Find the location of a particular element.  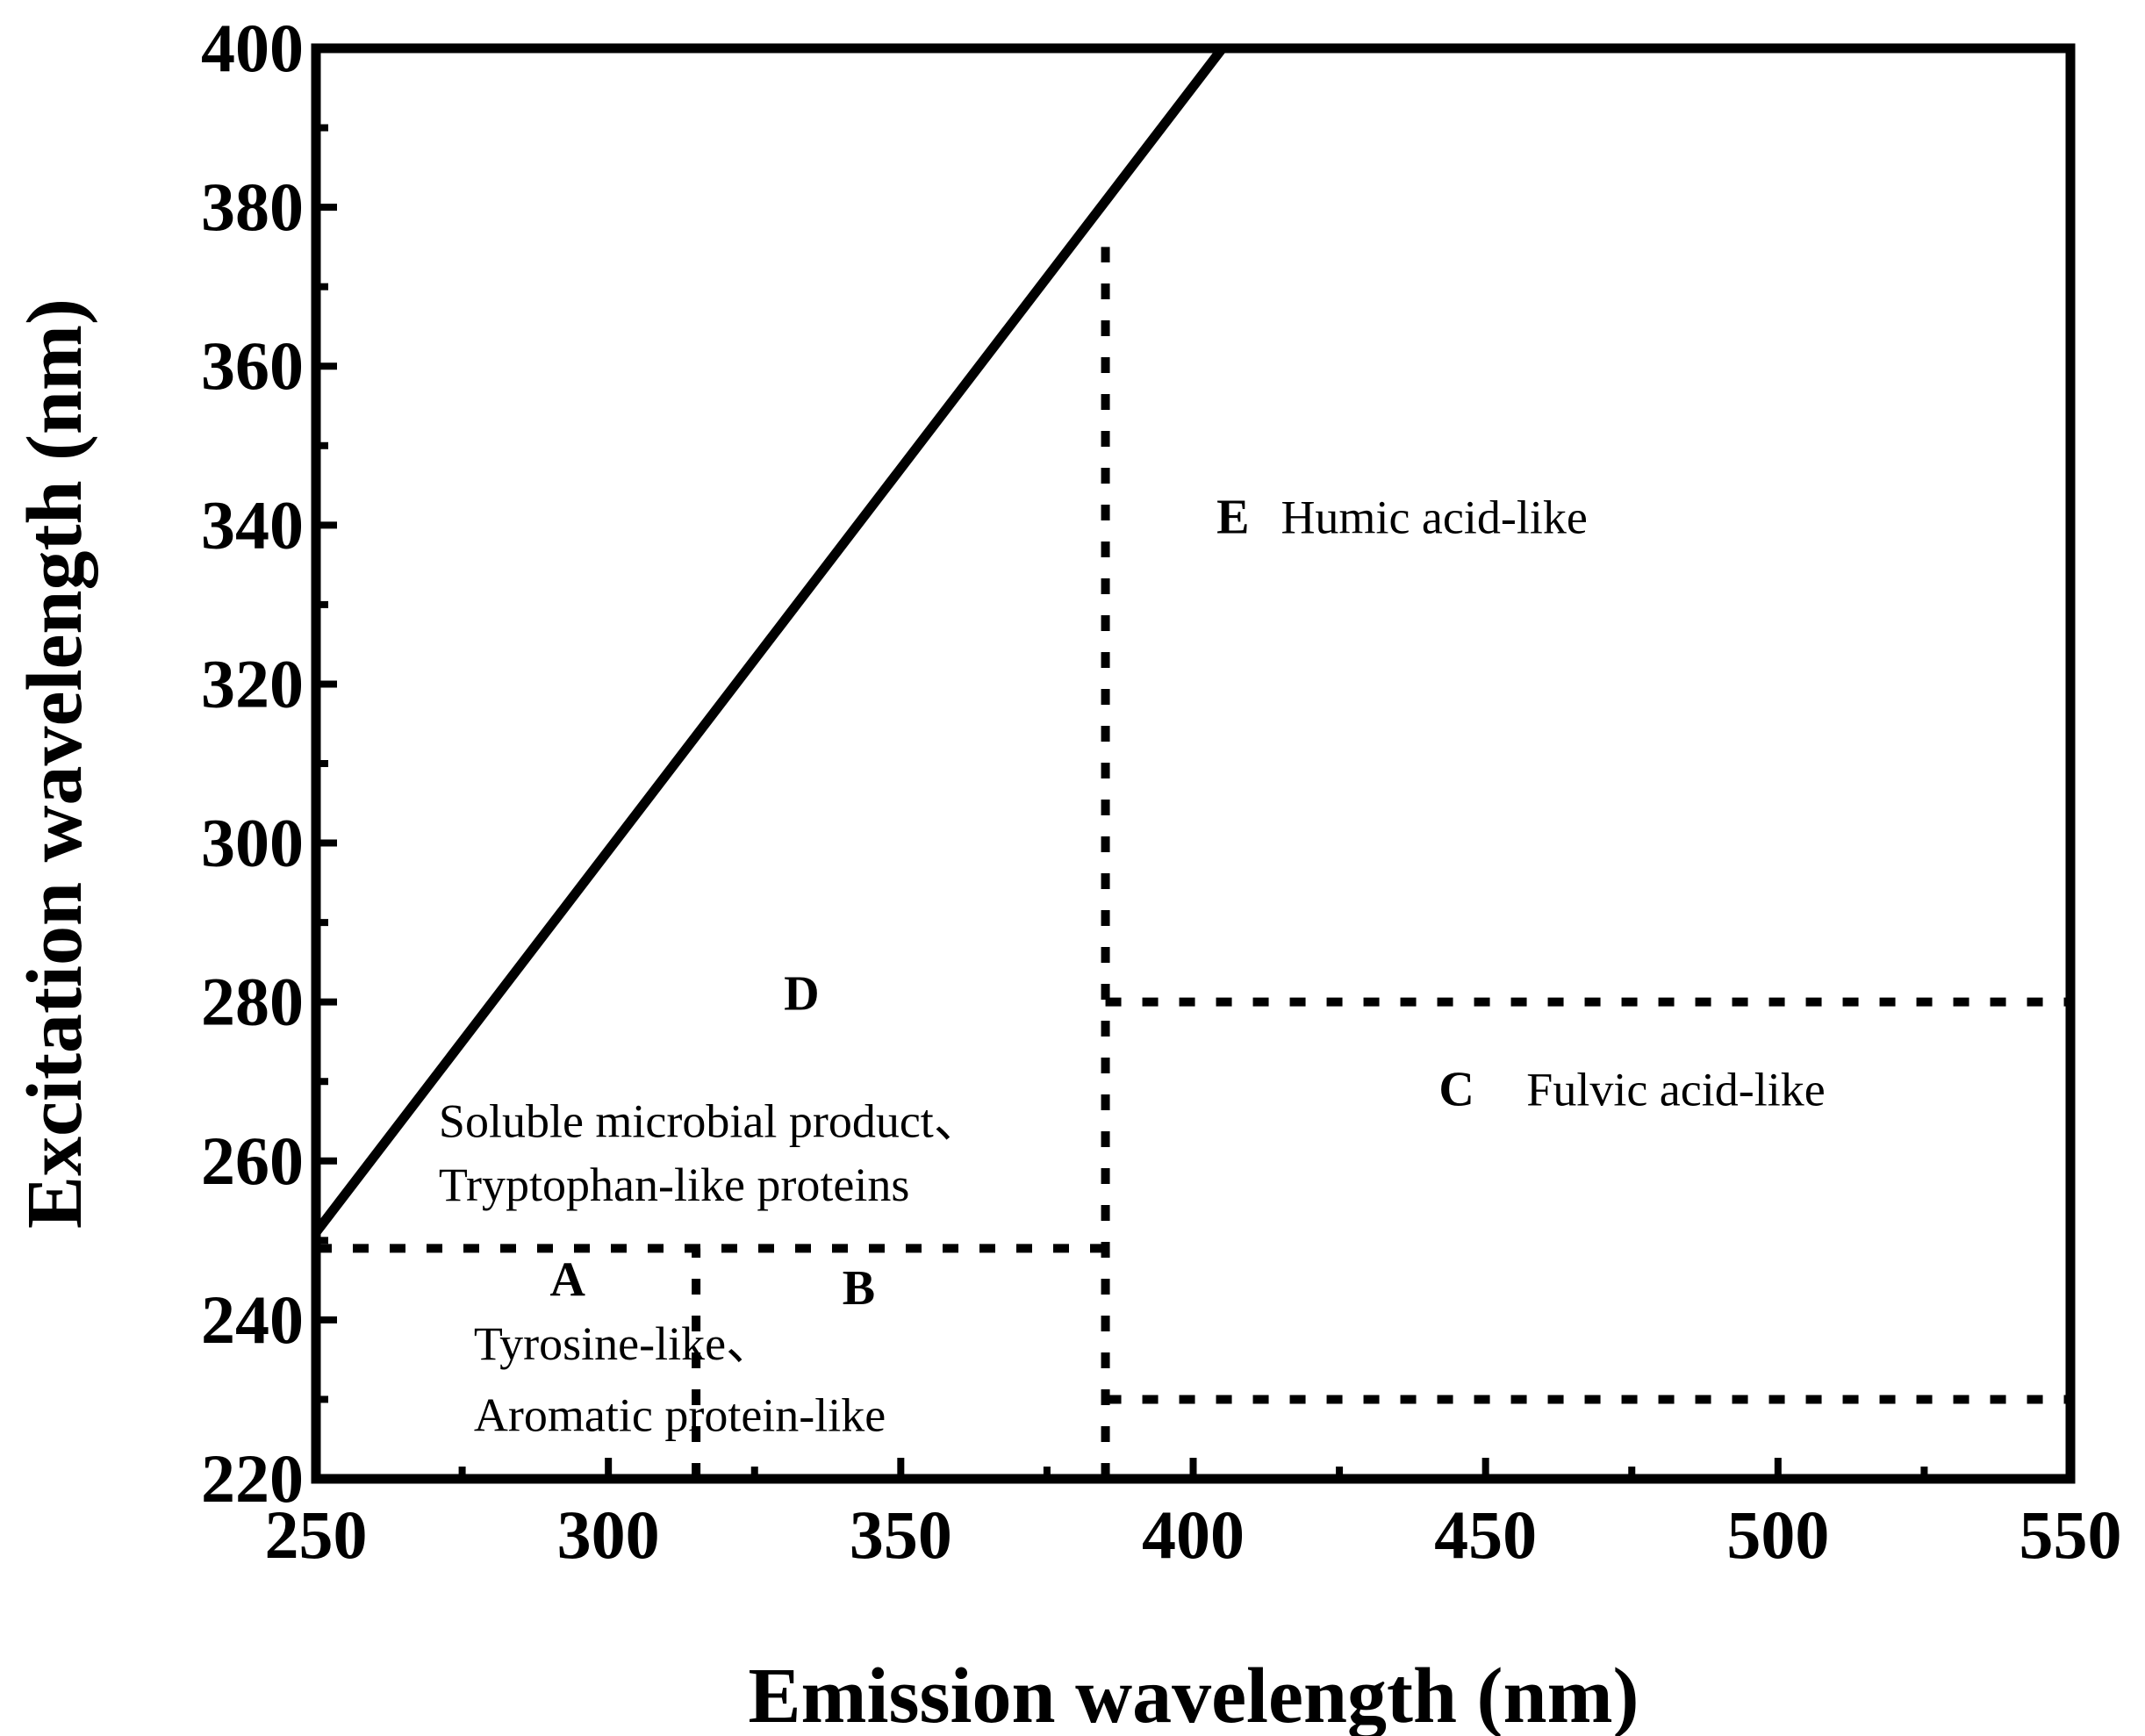

region-letter-c: C is located at coordinates (1456, 1089).